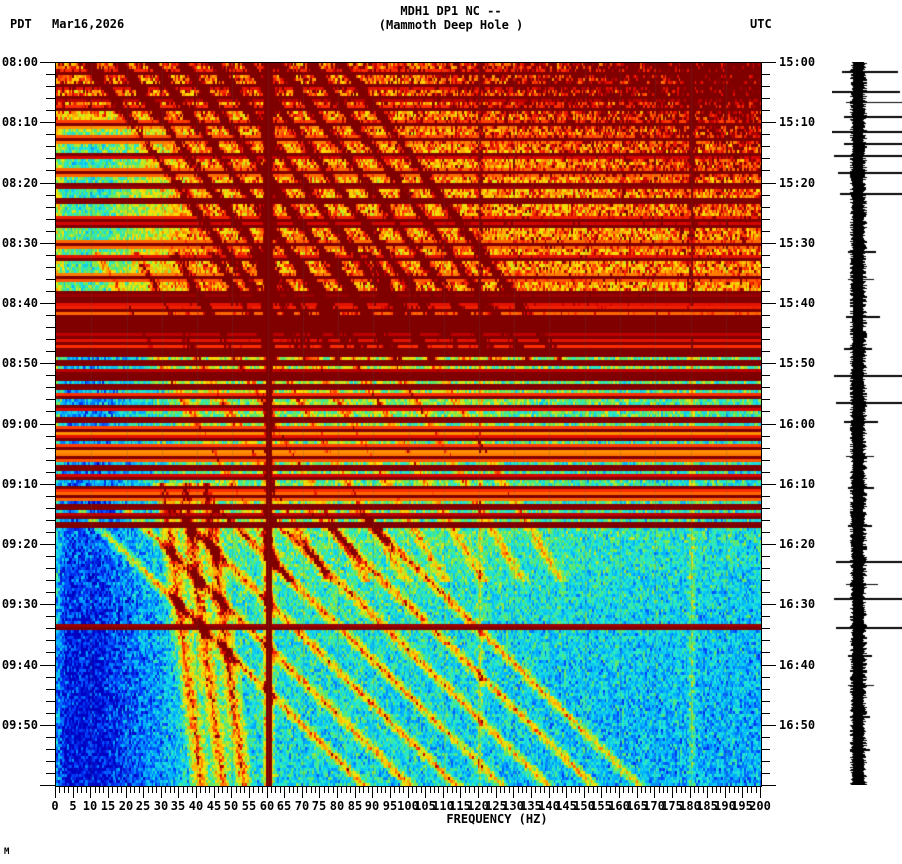 This screenshot has height=864, width=902. What do you see at coordinates (196, 806) in the screenshot?
I see `freq-tick-label: 40` at bounding box center [196, 806].